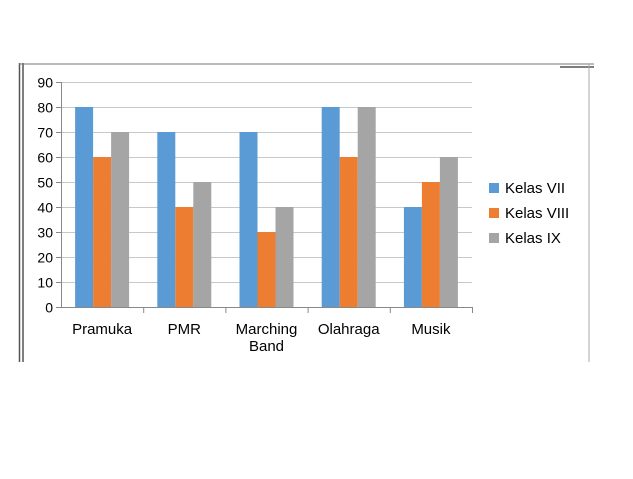 This screenshot has width=633, height=479. I want to click on category-label: Pramuka, so click(102, 329).